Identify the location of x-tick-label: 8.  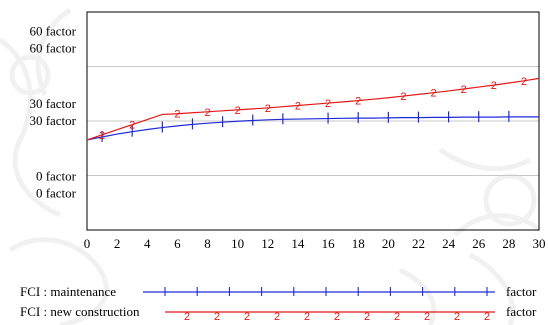
(207, 243).